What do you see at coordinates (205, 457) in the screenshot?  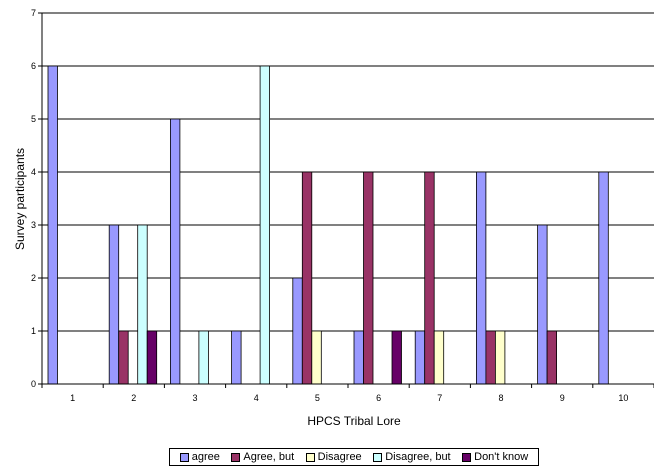 I see `legend-label: agree` at bounding box center [205, 457].